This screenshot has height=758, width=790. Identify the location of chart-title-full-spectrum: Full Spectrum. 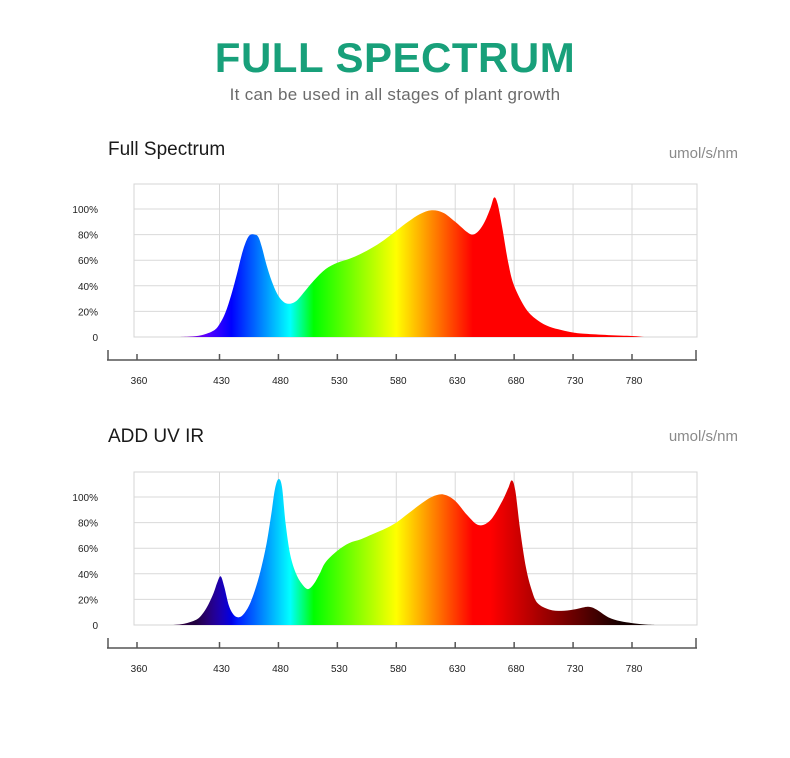
(167, 149).